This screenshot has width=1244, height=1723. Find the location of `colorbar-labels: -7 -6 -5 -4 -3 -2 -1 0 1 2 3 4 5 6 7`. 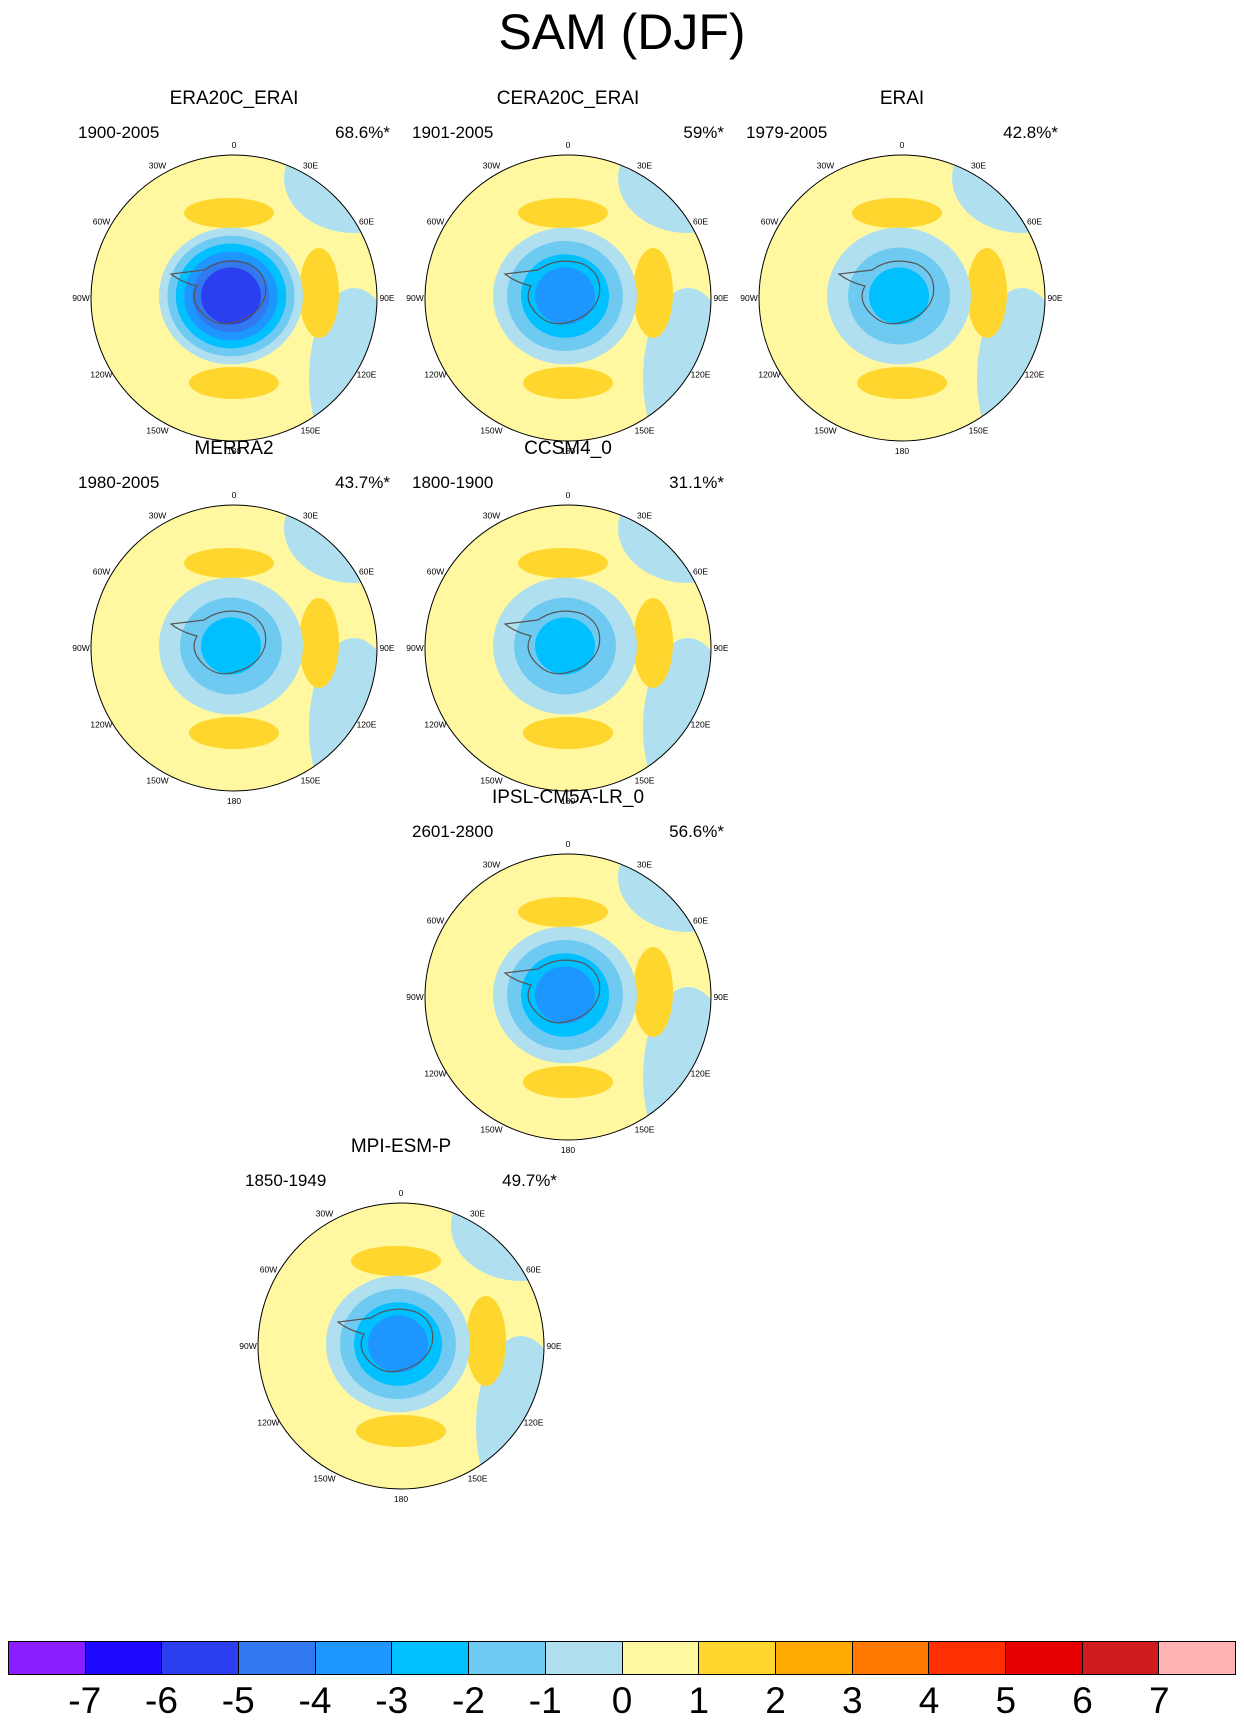

colorbar-labels: -7 -6 -5 -4 -3 -2 -1 0 1 2 3 4 5 6 7 is located at coordinates (622, 1701).